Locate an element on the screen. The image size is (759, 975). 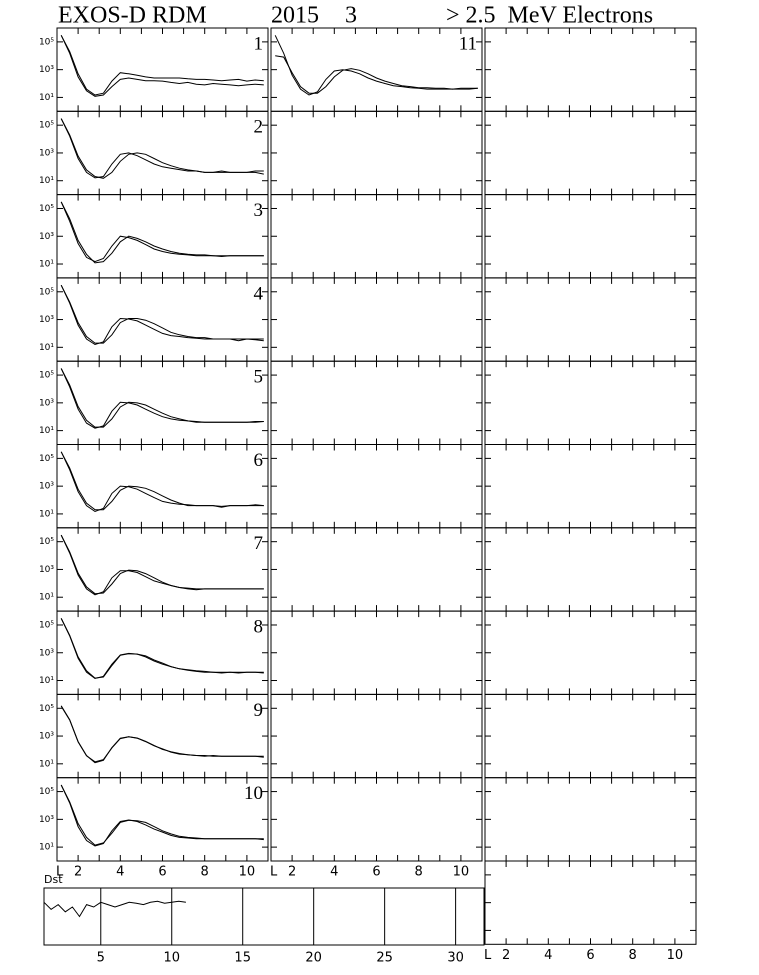
dst-tick-label: 15 is located at coordinates (242, 958).